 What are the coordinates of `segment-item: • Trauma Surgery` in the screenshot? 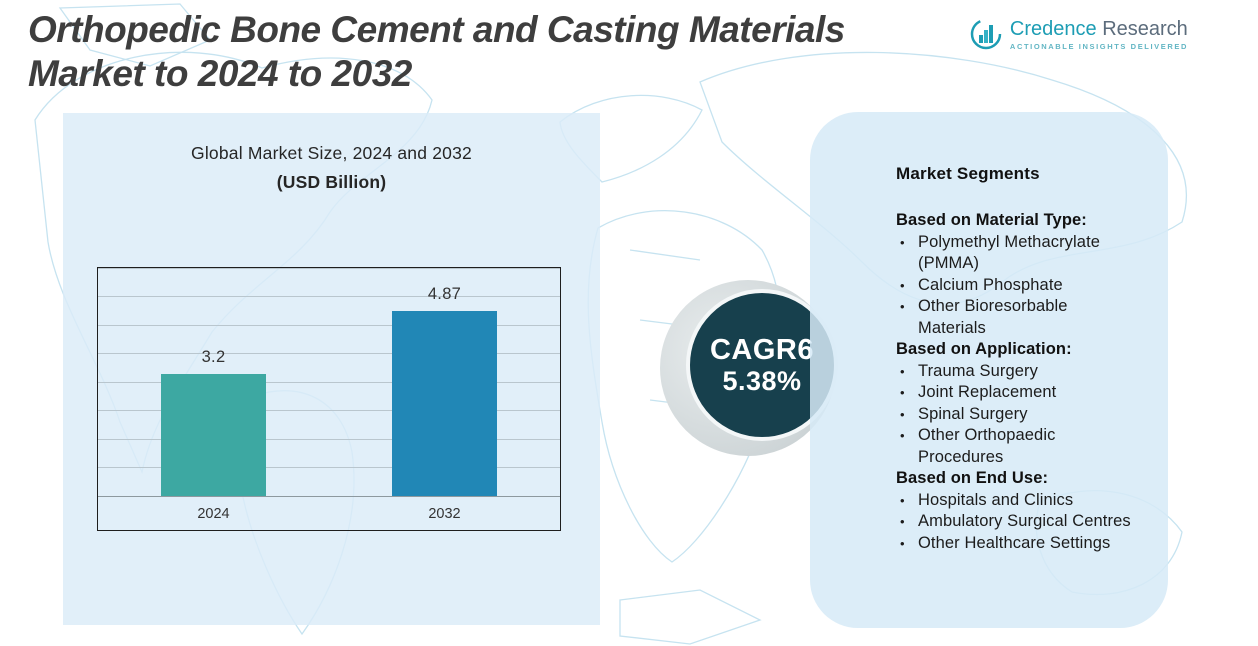 It's located at (1024, 372).